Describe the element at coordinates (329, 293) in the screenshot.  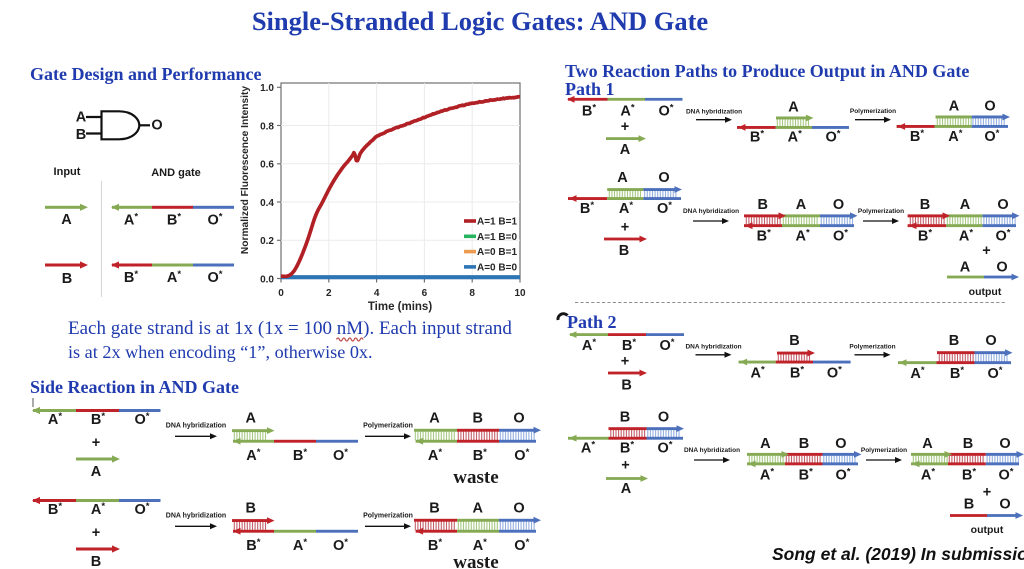
I see `svg-text: 2` at that location.